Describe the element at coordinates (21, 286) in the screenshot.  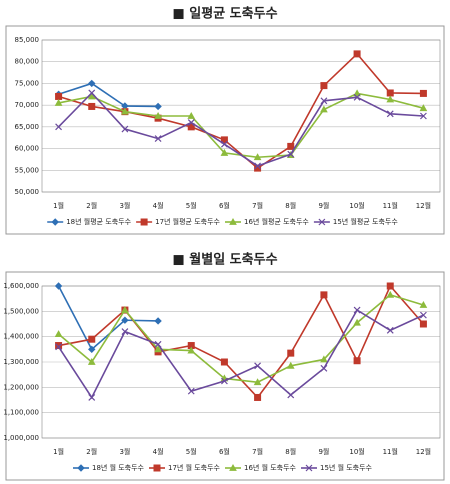
I see `y-tick-label: 1,600,000` at that location.